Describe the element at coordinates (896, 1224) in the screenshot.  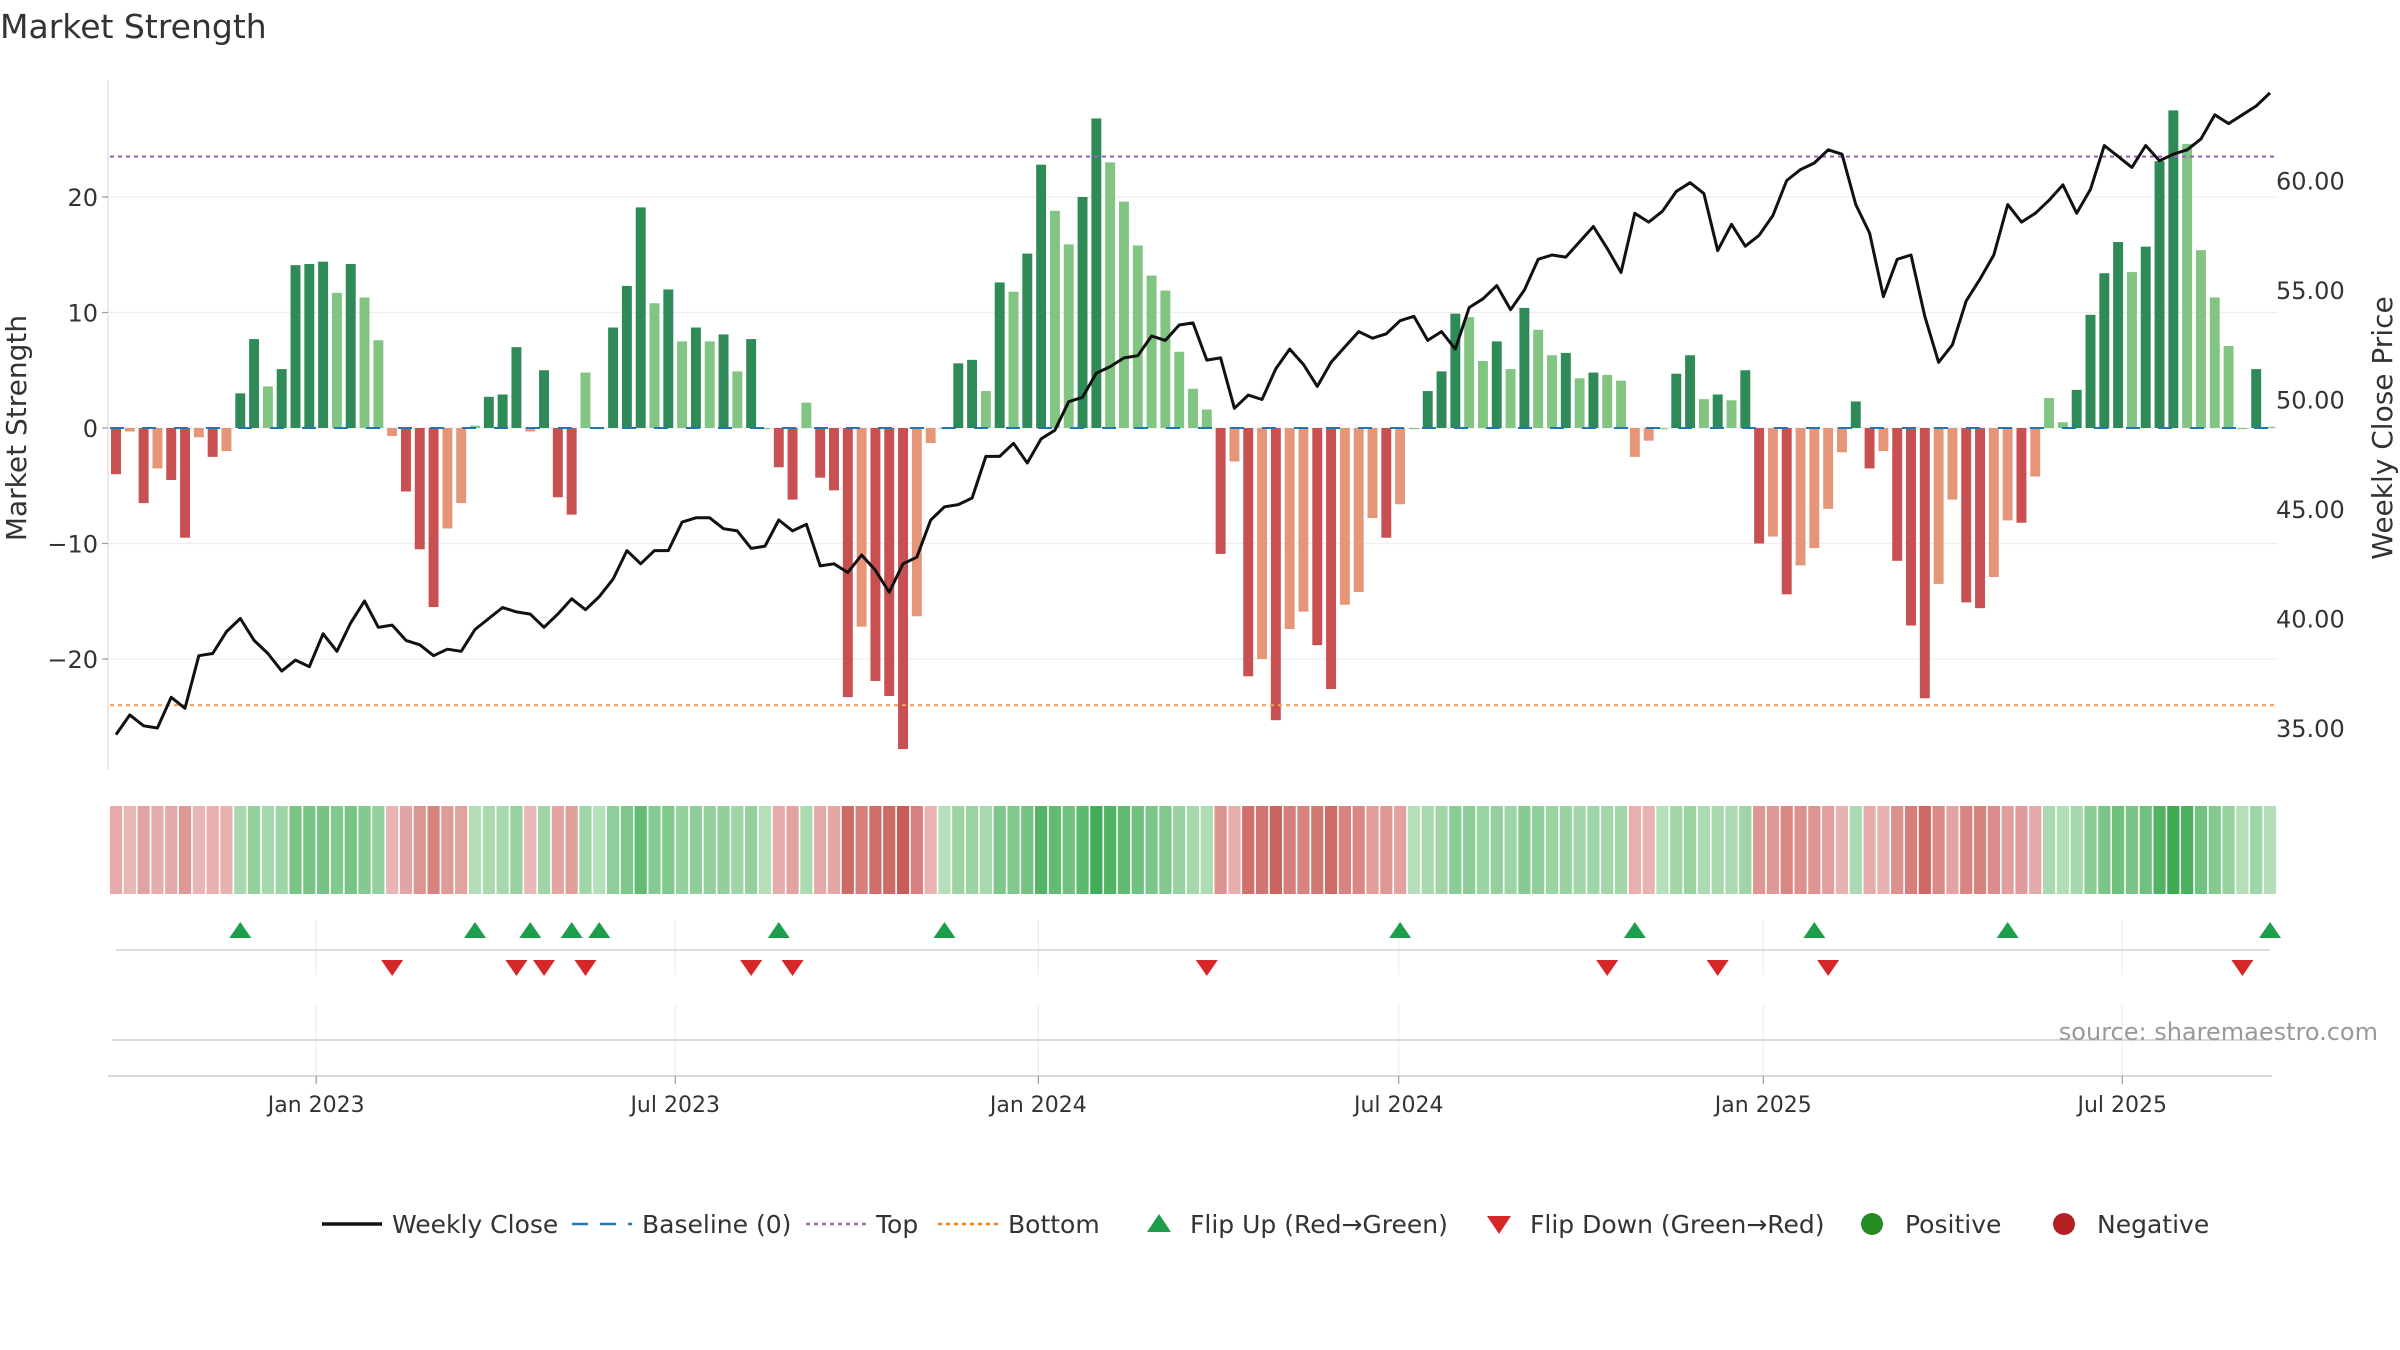
I see `legend-label: Top` at that location.